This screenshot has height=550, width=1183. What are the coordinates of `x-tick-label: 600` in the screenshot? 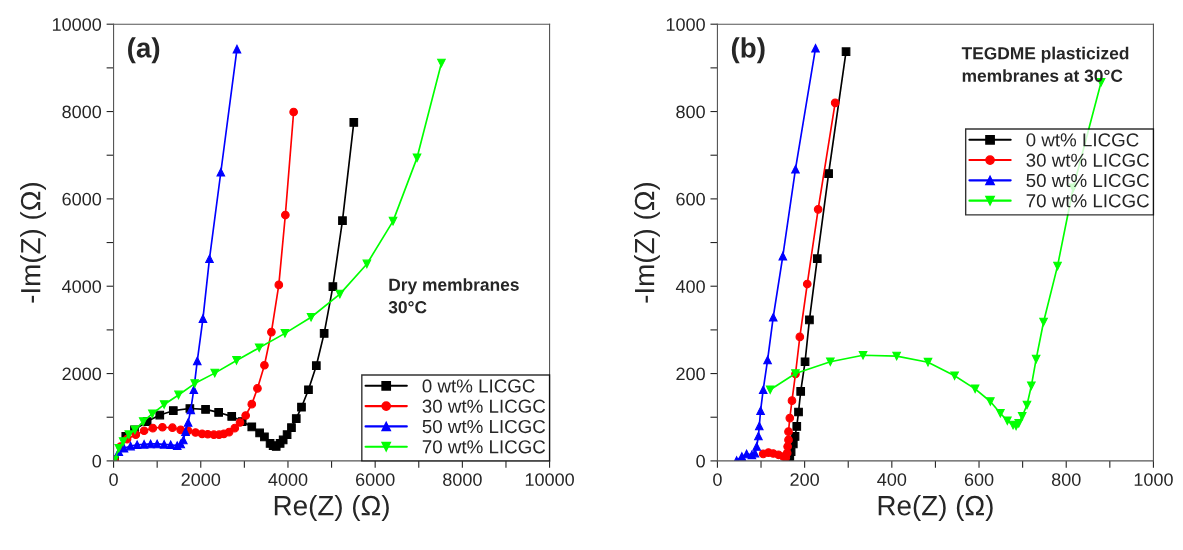 It's located at (979, 479).